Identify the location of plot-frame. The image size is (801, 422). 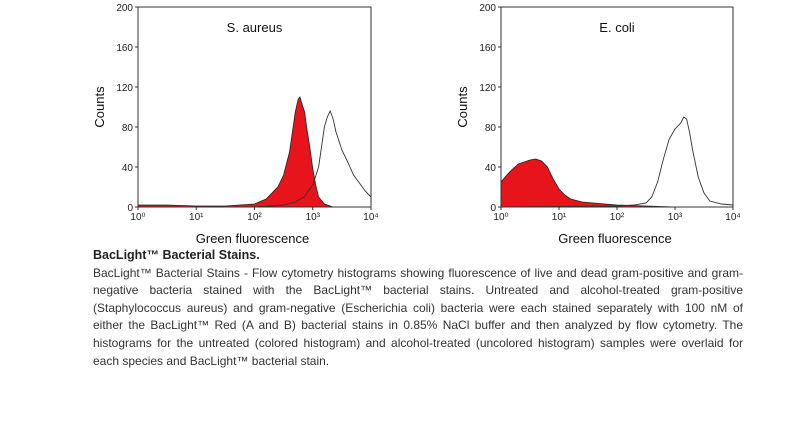
(254, 107).